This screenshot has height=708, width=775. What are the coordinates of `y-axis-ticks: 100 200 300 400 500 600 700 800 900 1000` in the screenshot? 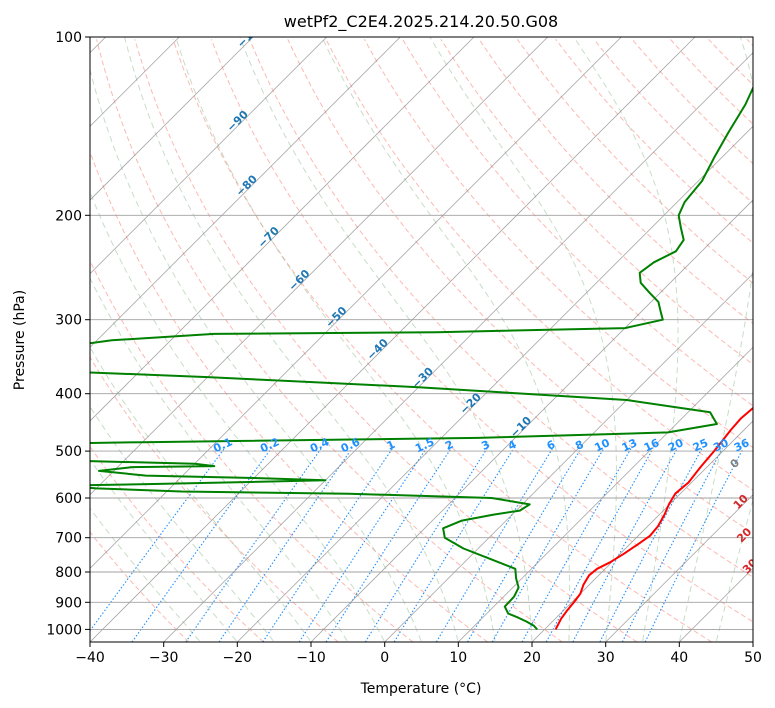 It's located at (68, 334).